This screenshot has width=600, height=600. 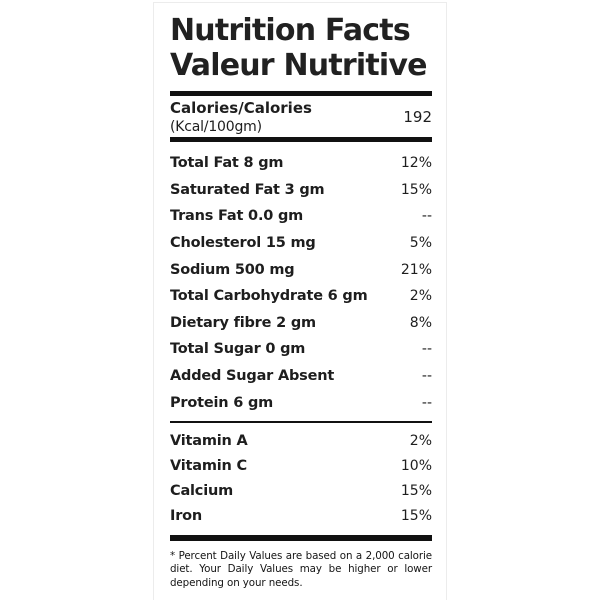 What do you see at coordinates (241, 107) in the screenshot?
I see `calories-label-bold: Calories/Calories` at bounding box center [241, 107].